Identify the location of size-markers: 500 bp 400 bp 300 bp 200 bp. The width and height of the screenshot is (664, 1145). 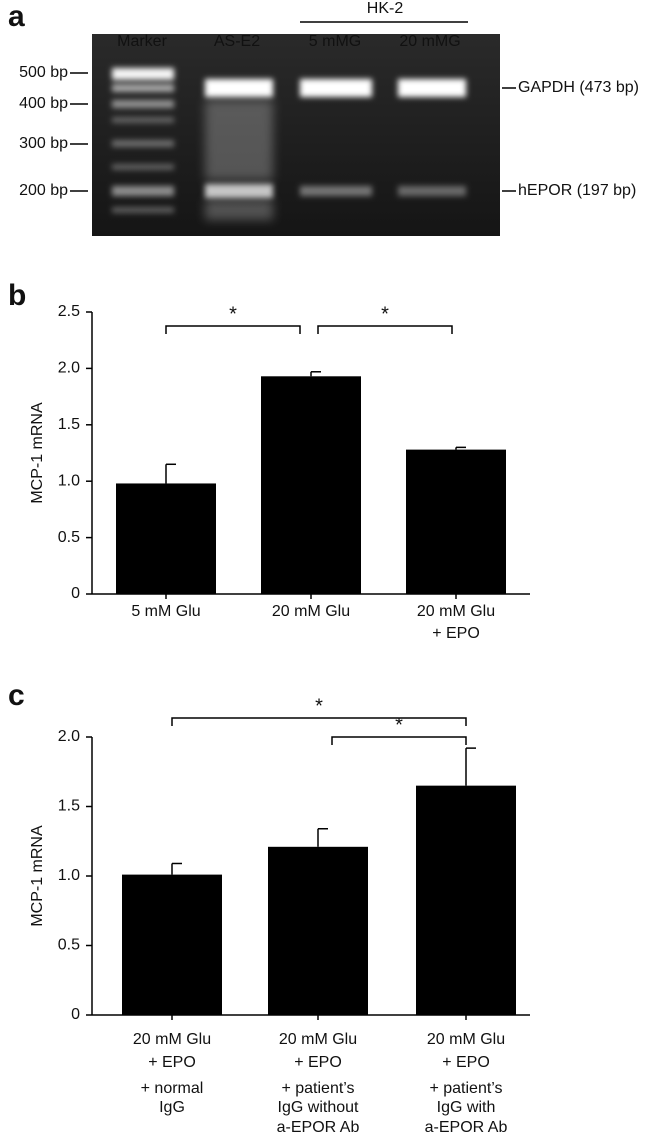
(53, 131).